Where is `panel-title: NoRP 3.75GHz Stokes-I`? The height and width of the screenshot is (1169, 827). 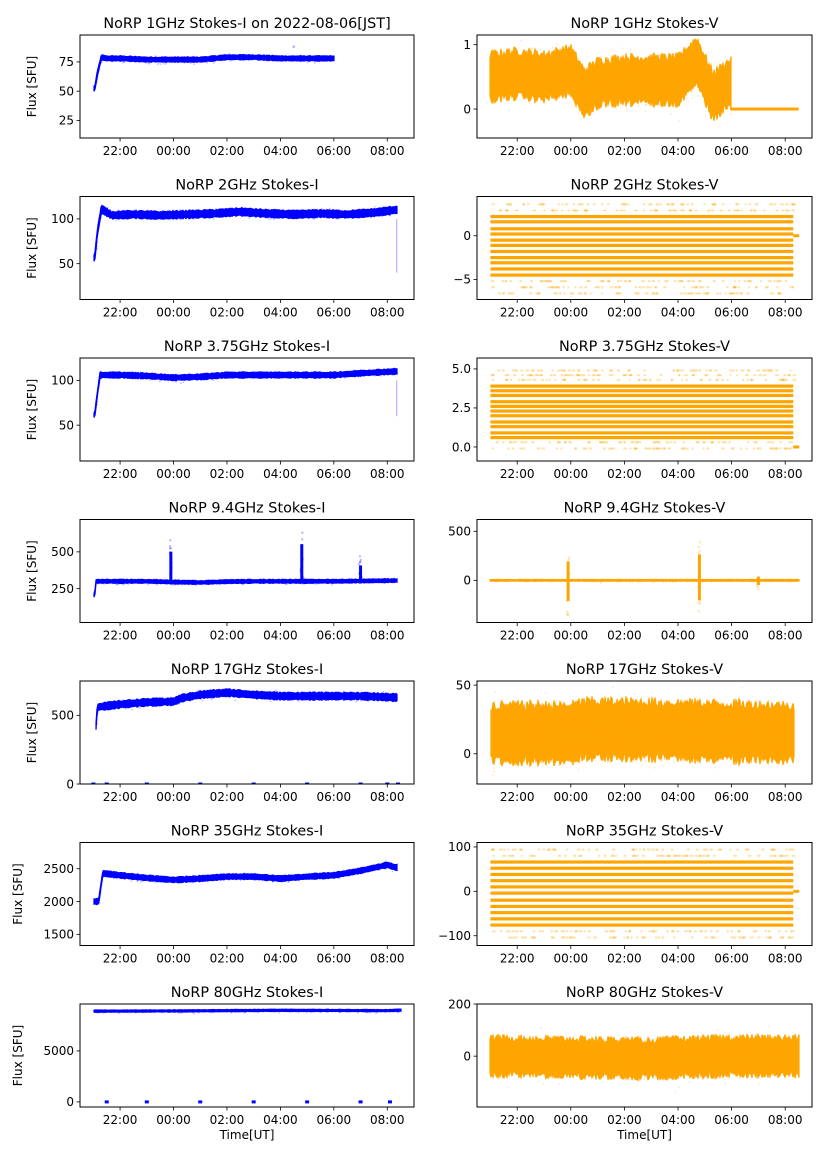
panel-title: NoRP 3.75GHz Stokes-I is located at coordinates (247, 347).